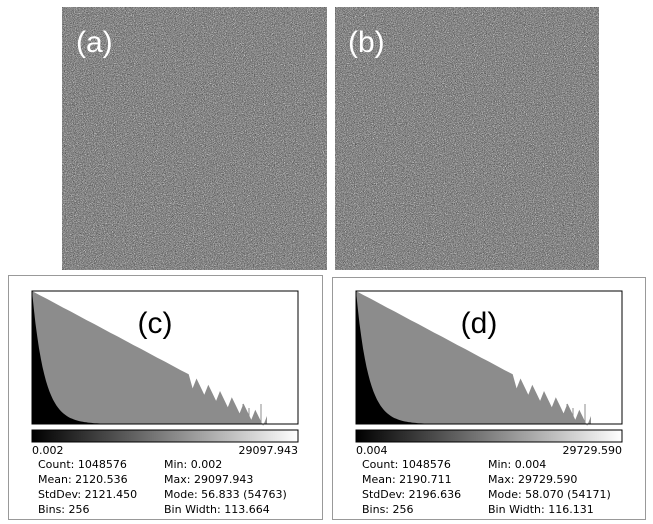  I want to click on stat: Bin Width: 116.131, so click(541, 509).